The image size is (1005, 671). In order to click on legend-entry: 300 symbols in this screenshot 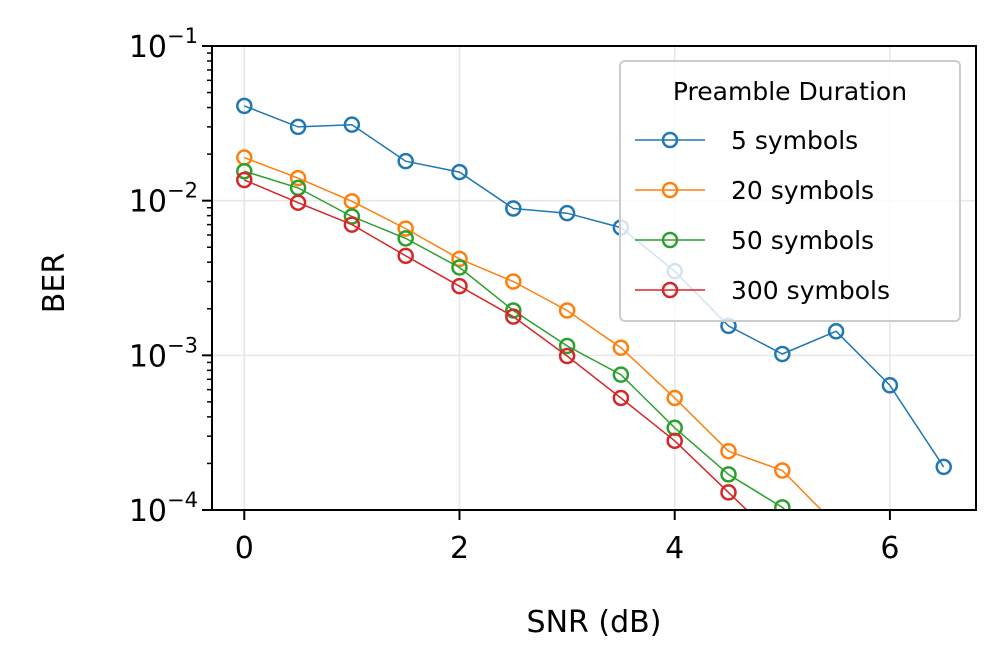, I will do `click(810, 290)`.